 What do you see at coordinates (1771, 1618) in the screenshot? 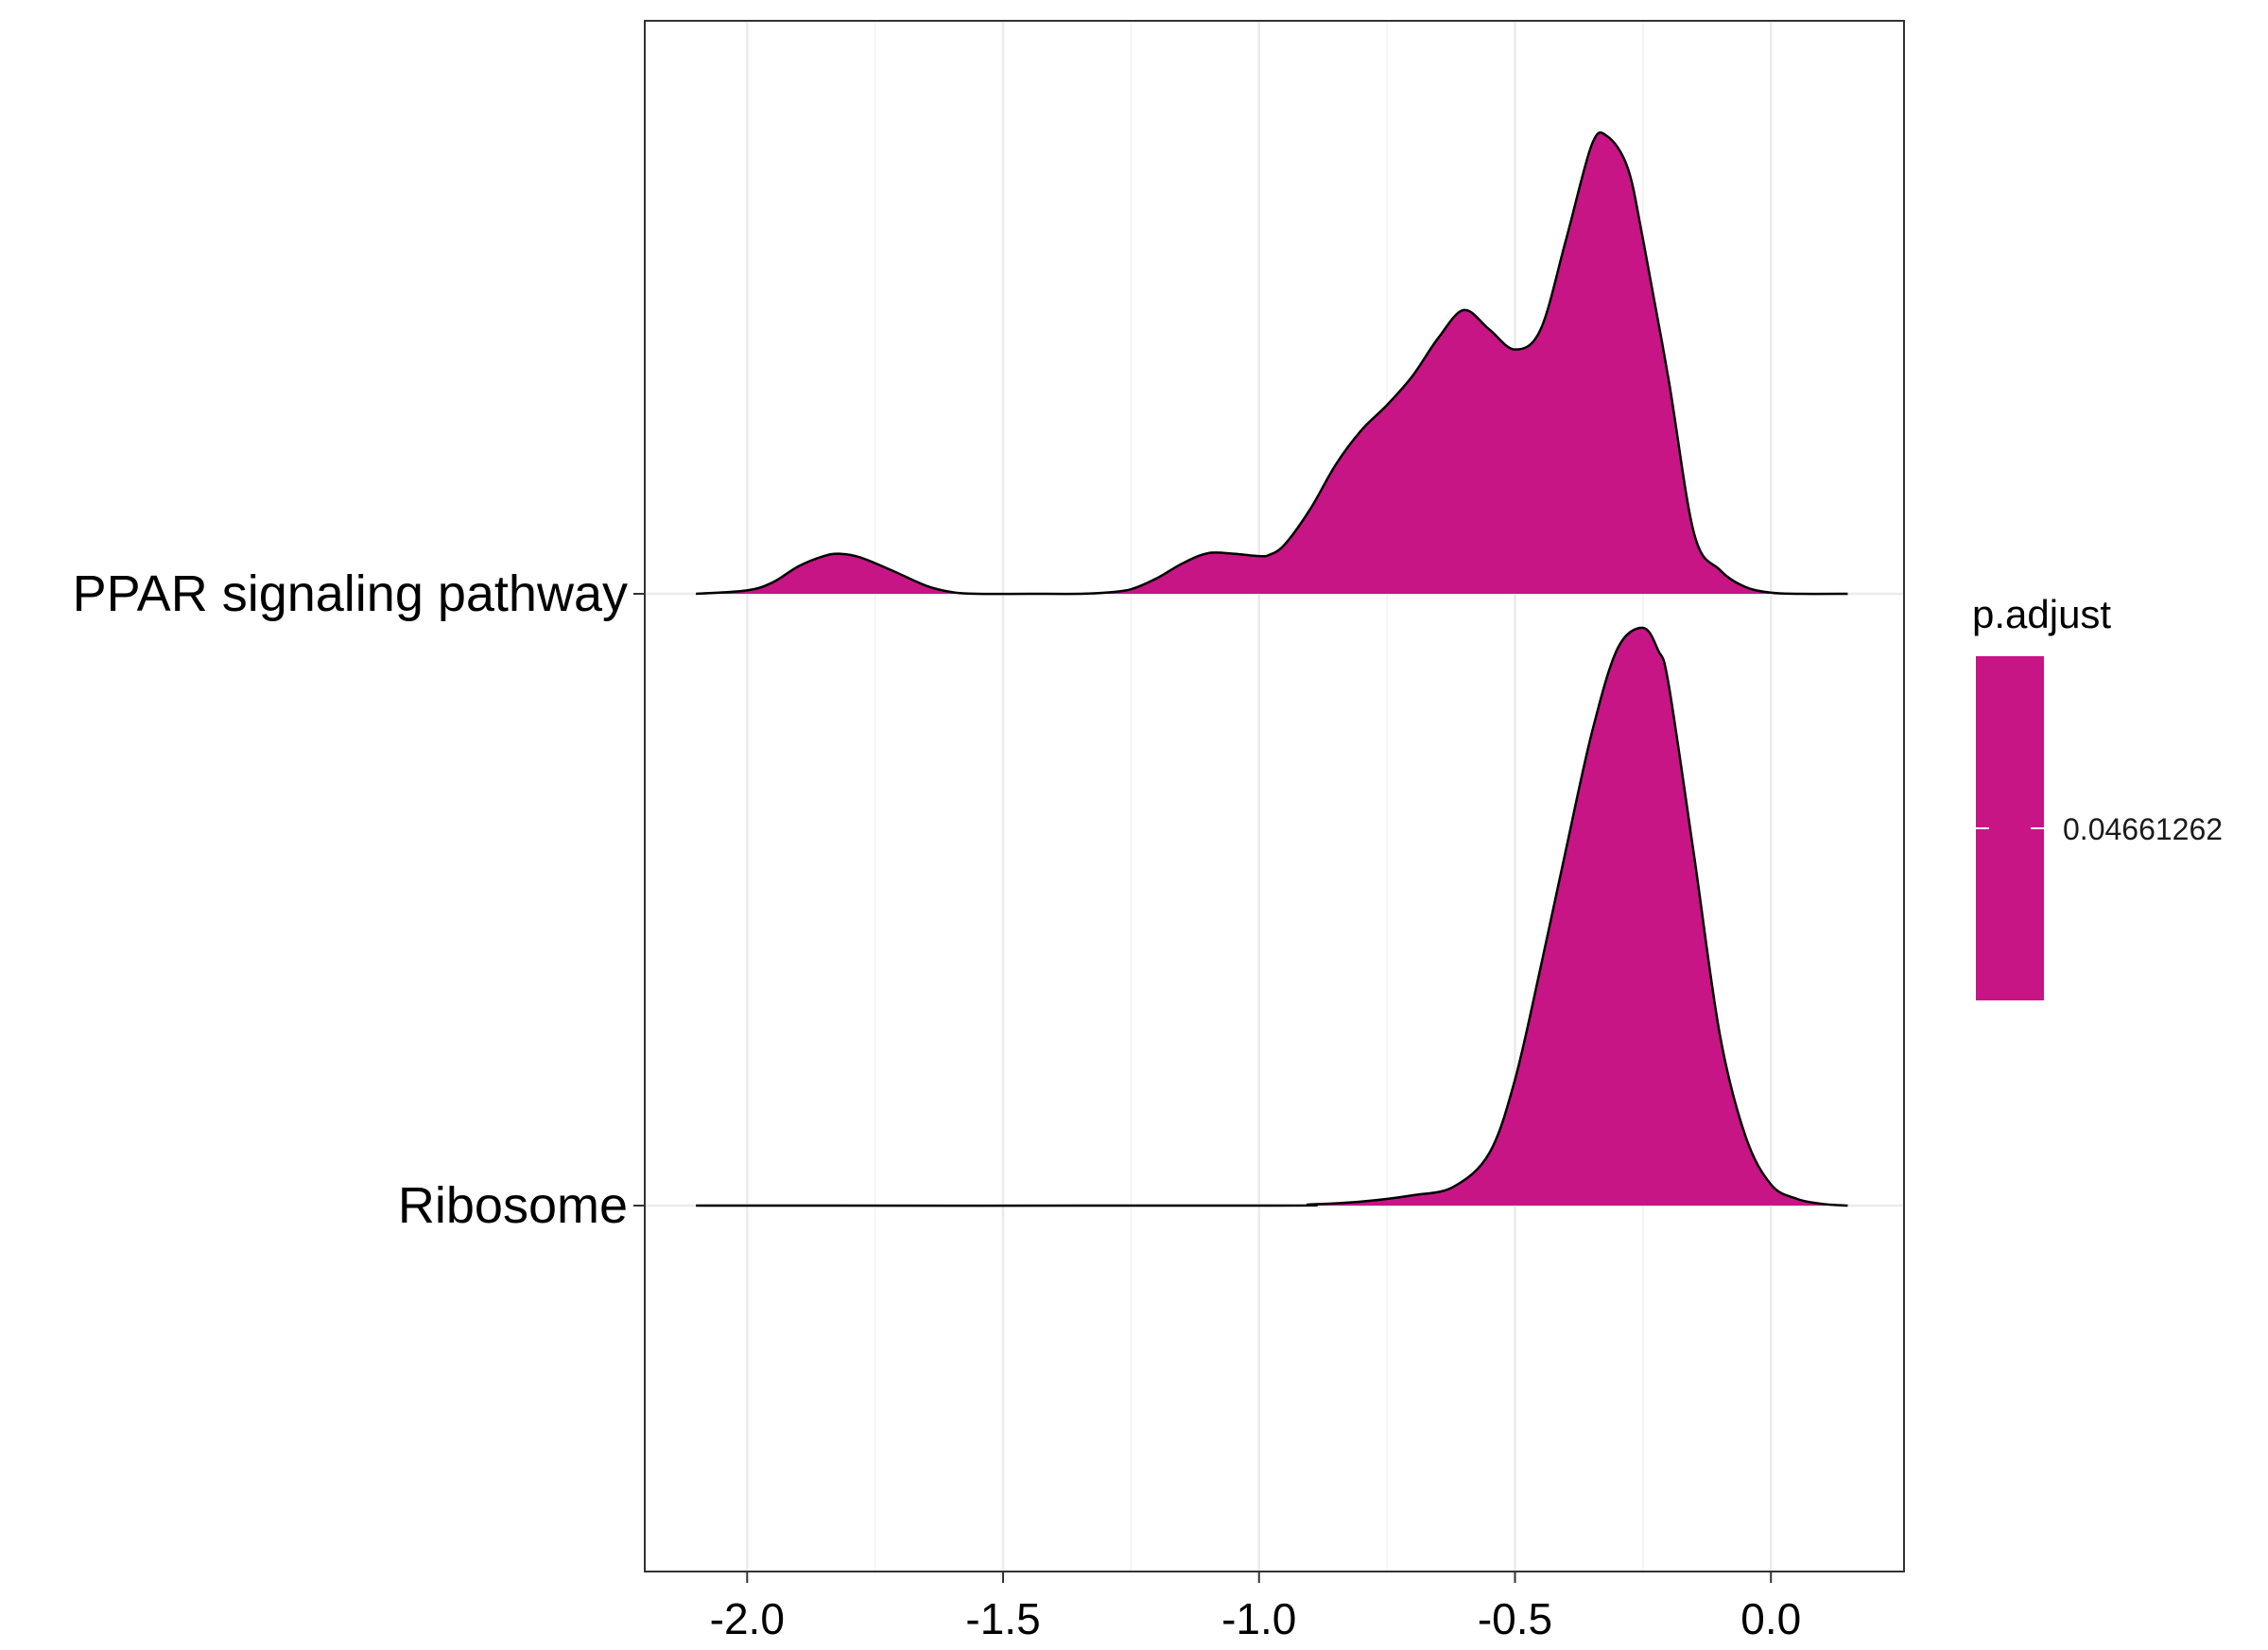
I see `x-tick-label: 0.0` at bounding box center [1771, 1618].